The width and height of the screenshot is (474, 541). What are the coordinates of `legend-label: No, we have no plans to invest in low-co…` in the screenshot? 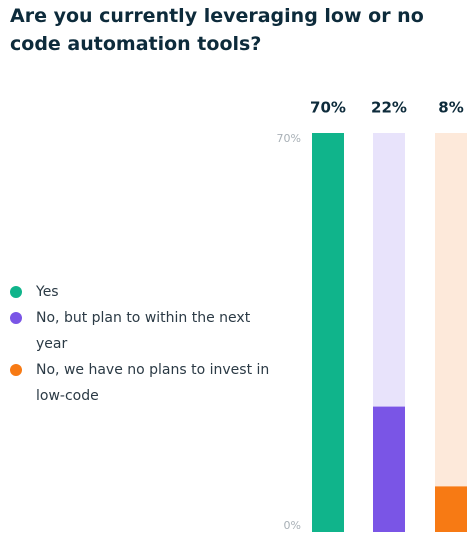 It's located at (153, 383).